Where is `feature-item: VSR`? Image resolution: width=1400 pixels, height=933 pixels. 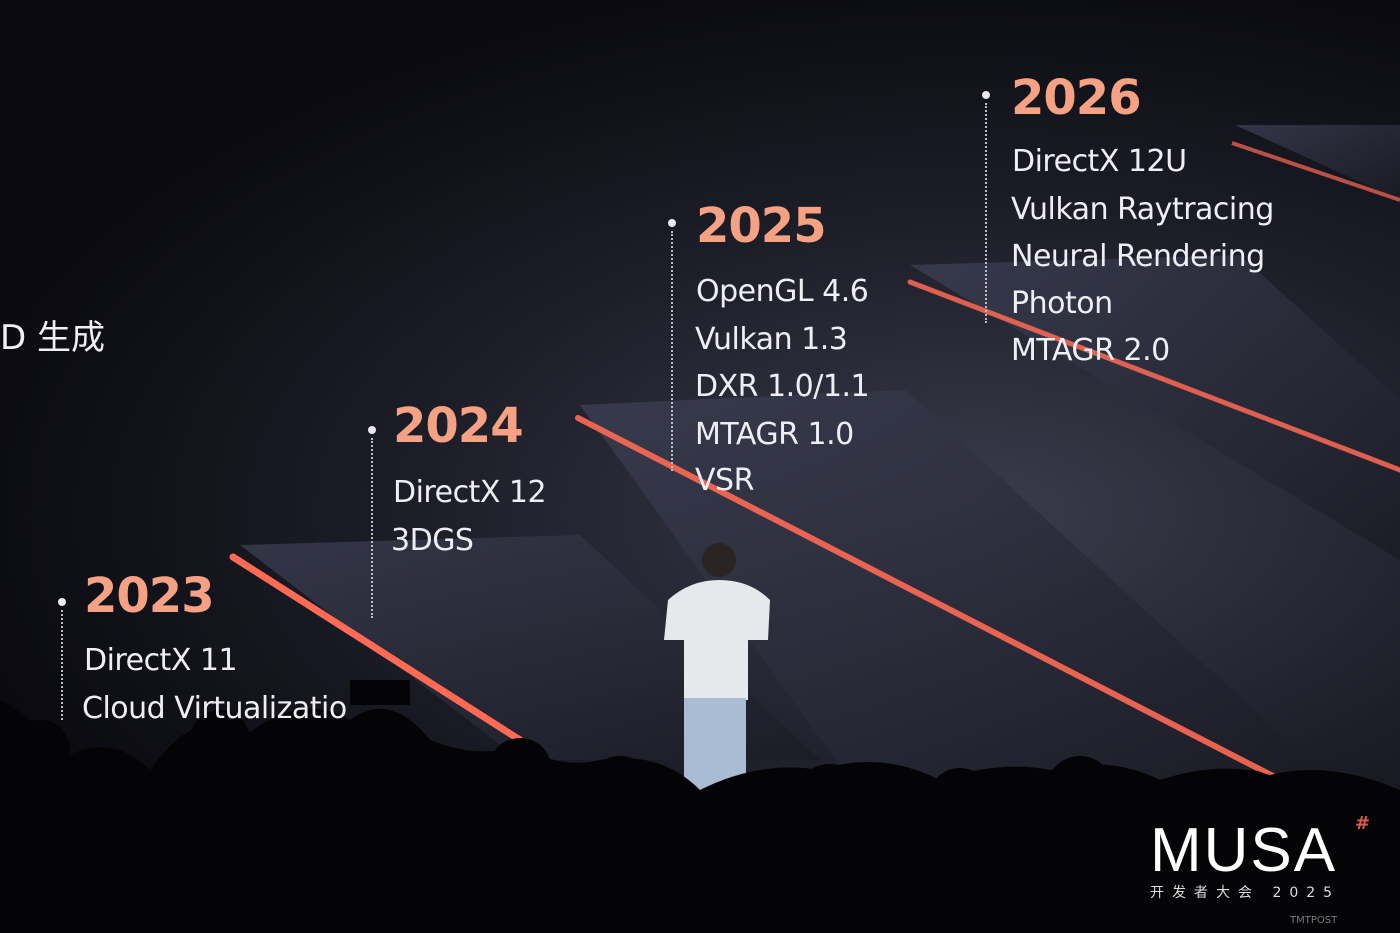
feature-item: VSR is located at coordinates (724, 480).